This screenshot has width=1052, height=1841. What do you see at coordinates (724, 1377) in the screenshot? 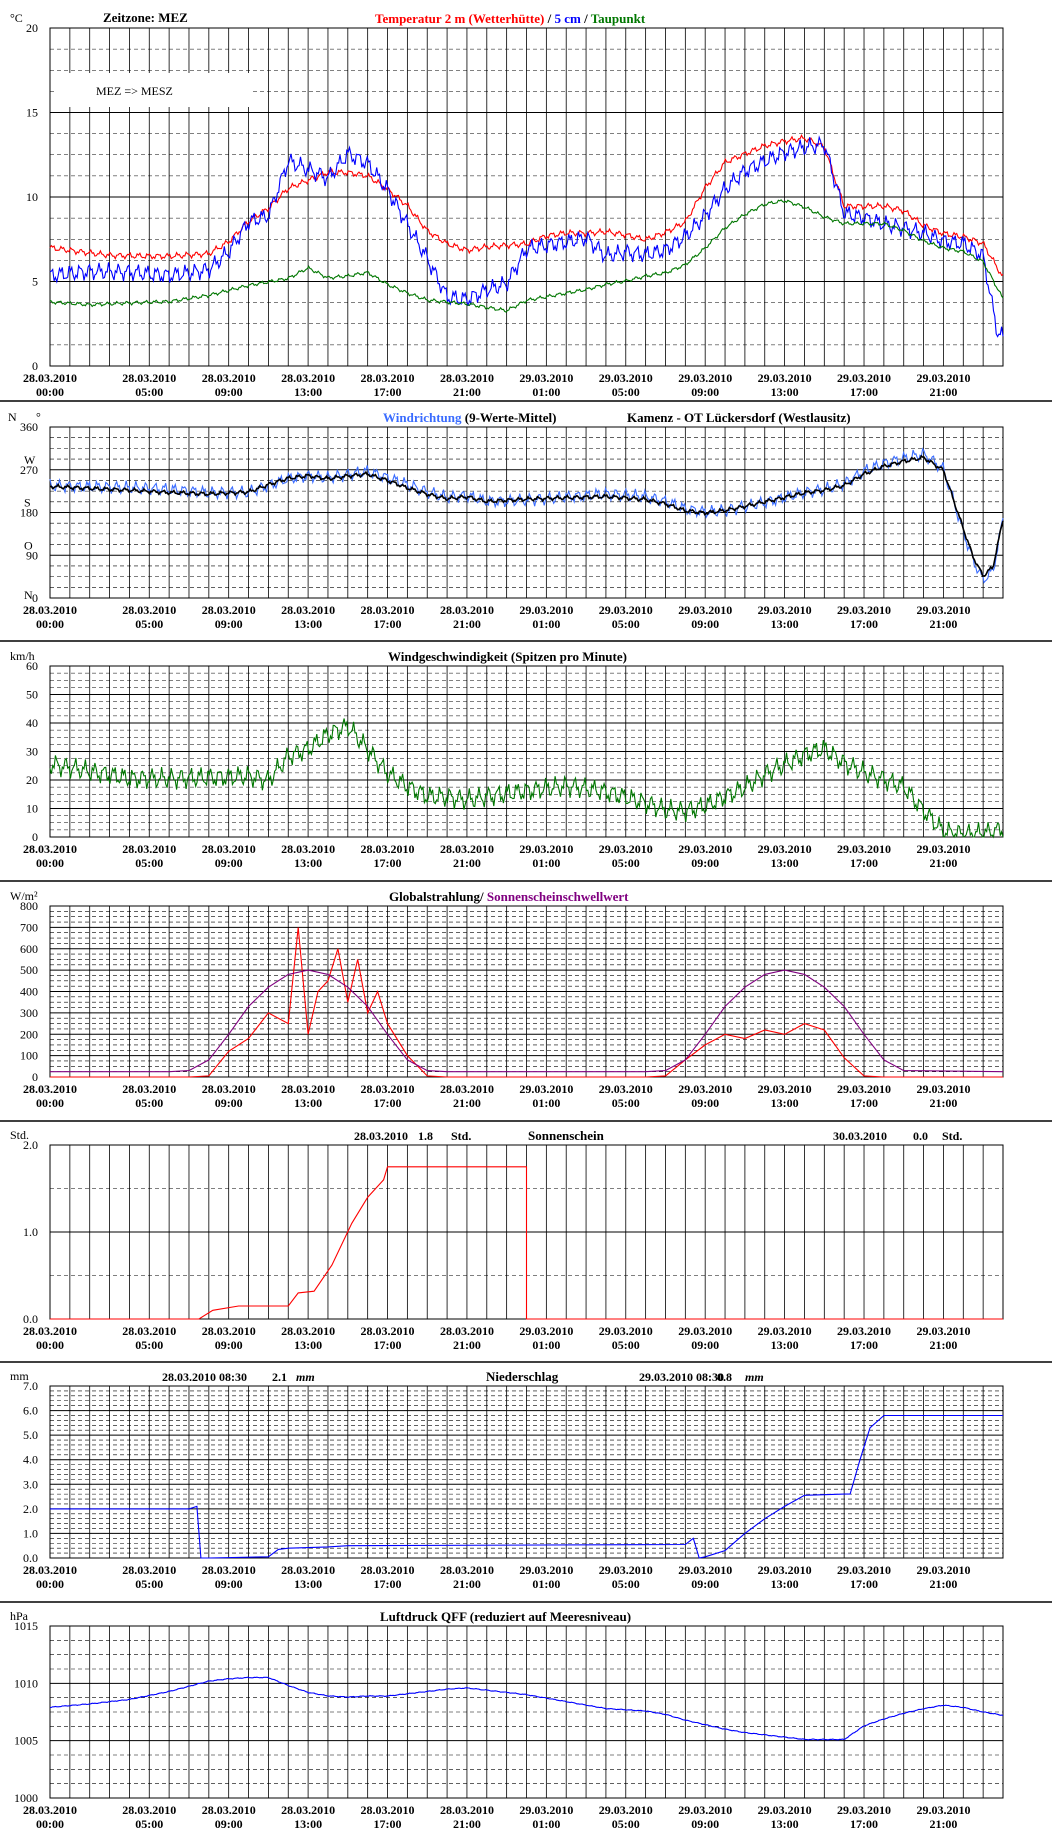
I see `total-value: 0.8` at bounding box center [724, 1377].